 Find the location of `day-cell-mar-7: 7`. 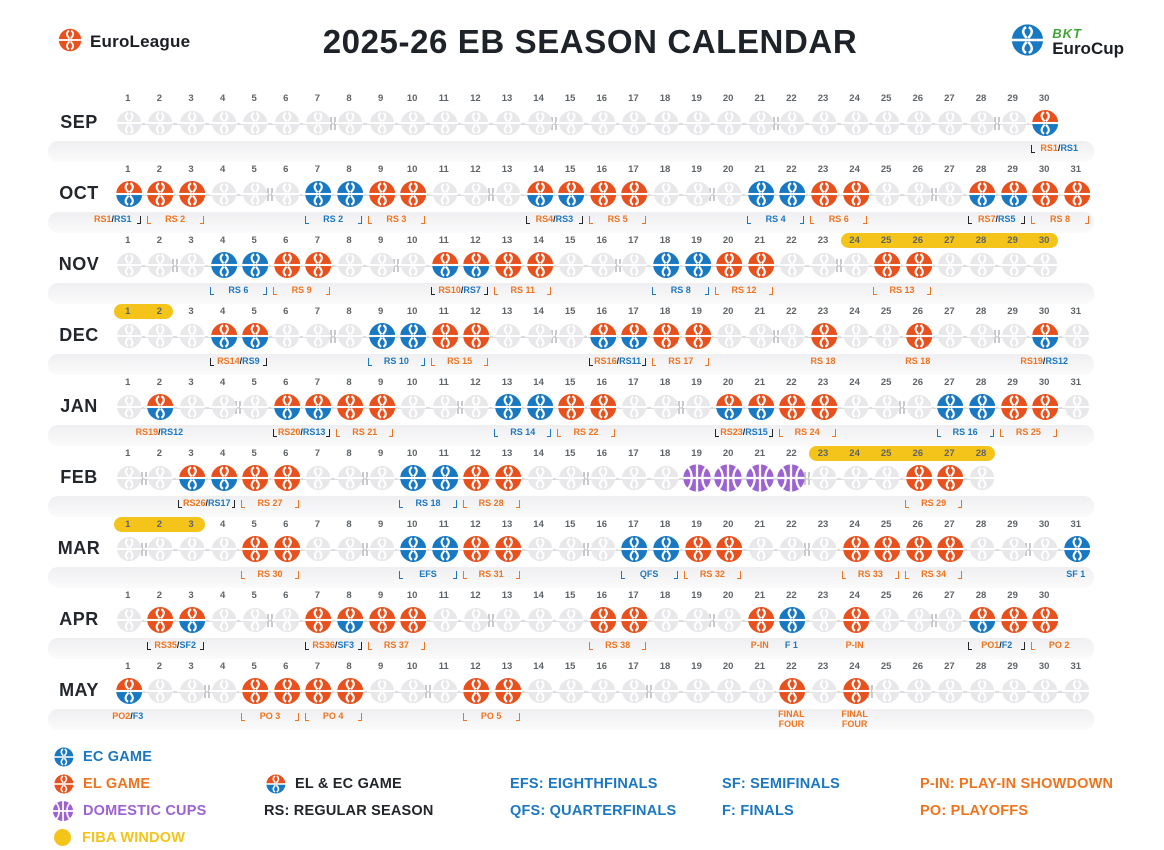

day-cell-mar-7: 7 is located at coordinates (318, 541).